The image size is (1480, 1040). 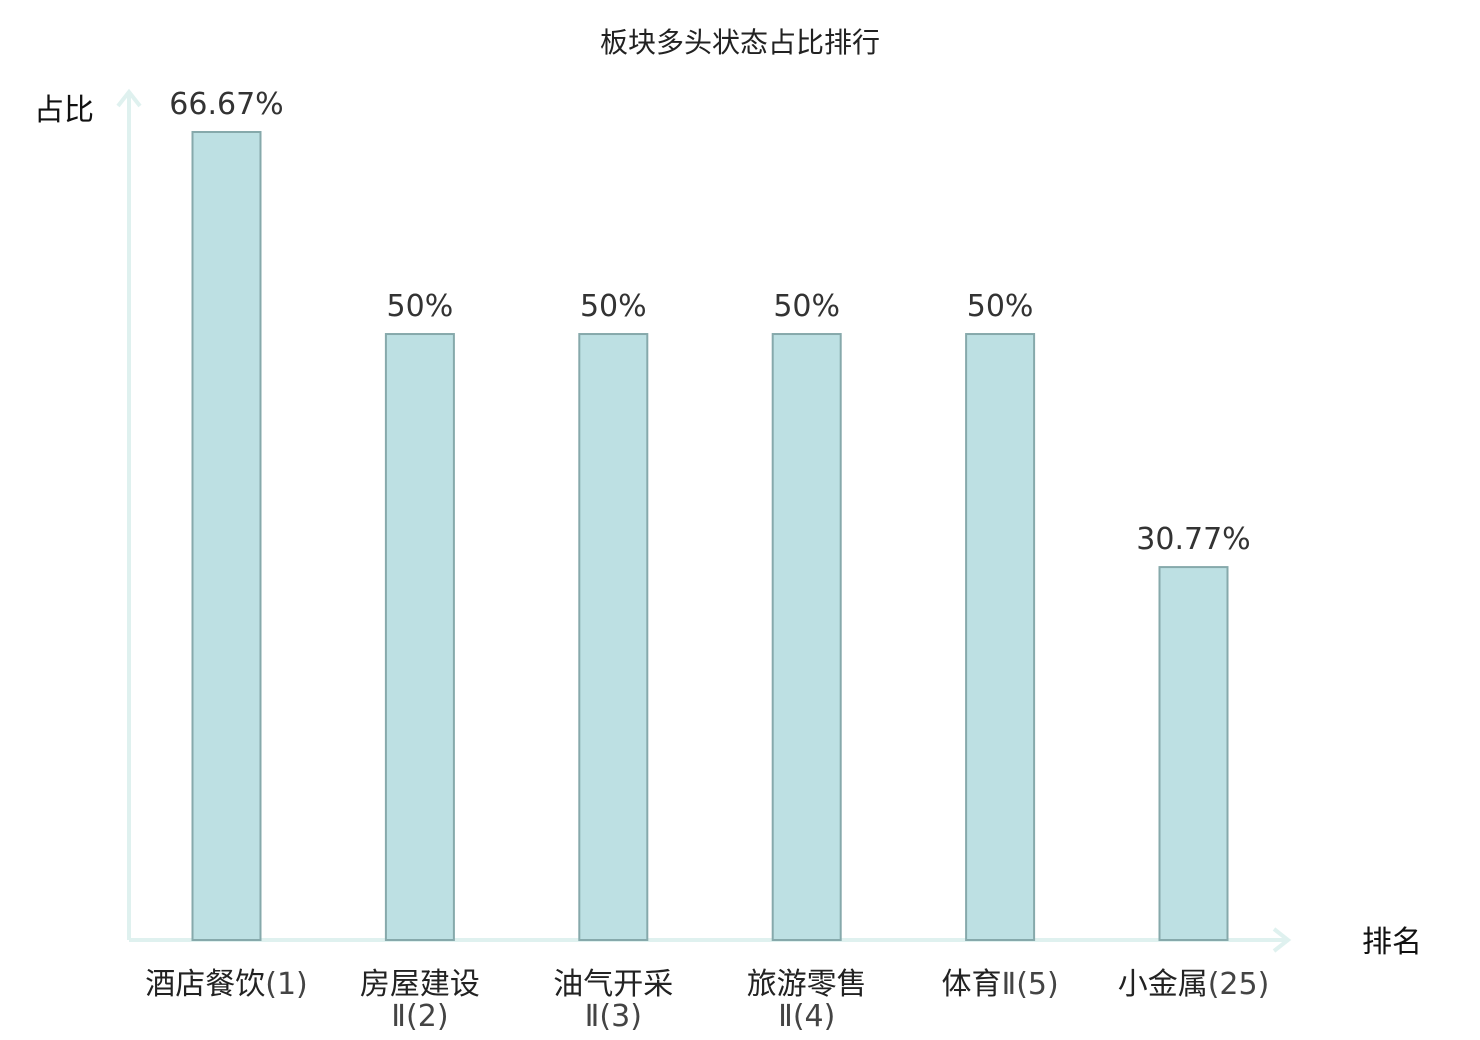 I want to click on category-rank: Ⅱ(3), so click(x=613, y=1016).